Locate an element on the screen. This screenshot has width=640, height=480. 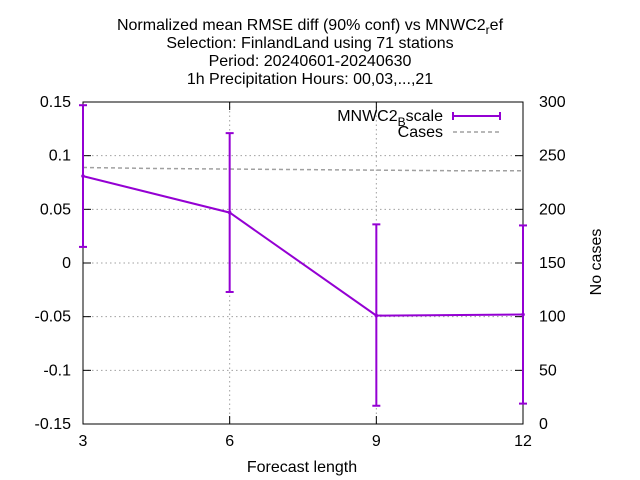
title-line-4: 1h Precipitation Hours: 00,03,...,21 is located at coordinates (310, 79).